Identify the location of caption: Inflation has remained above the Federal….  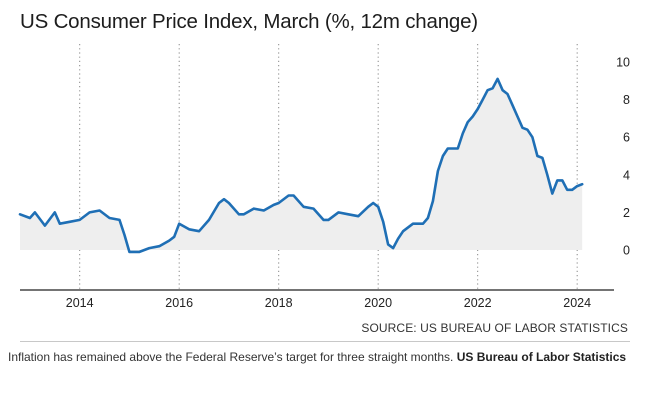
(318, 357).